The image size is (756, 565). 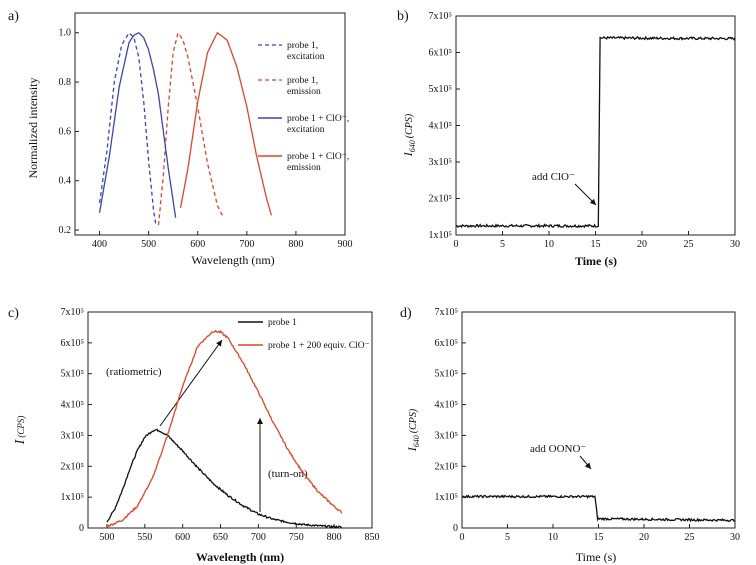 What do you see at coordinates (65, 230) in the screenshot?
I see `y-tick-label: 0.2` at bounding box center [65, 230].